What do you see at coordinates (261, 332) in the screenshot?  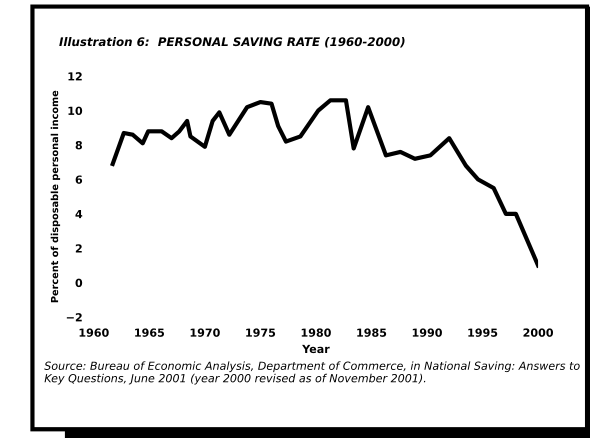 I see `x-tick-label: 1975` at bounding box center [261, 332].